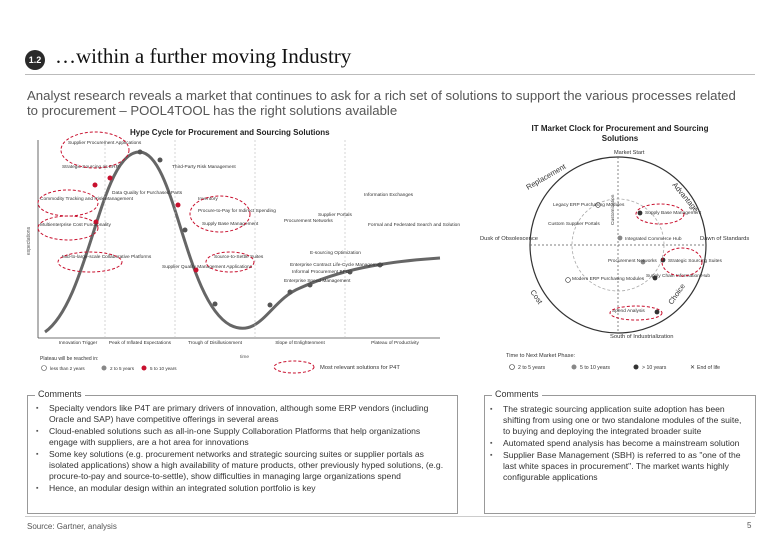  What do you see at coordinates (360, 368) in the screenshot?
I see `hc-relevant-label: Most relevant solutions for P4T` at bounding box center [360, 368].